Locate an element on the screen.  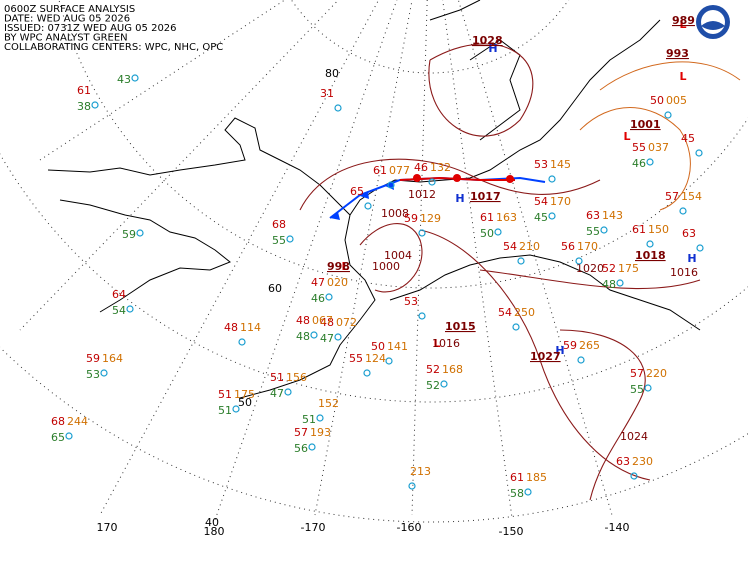
station-dewpoint: 38 is located at coordinates (84, 106).